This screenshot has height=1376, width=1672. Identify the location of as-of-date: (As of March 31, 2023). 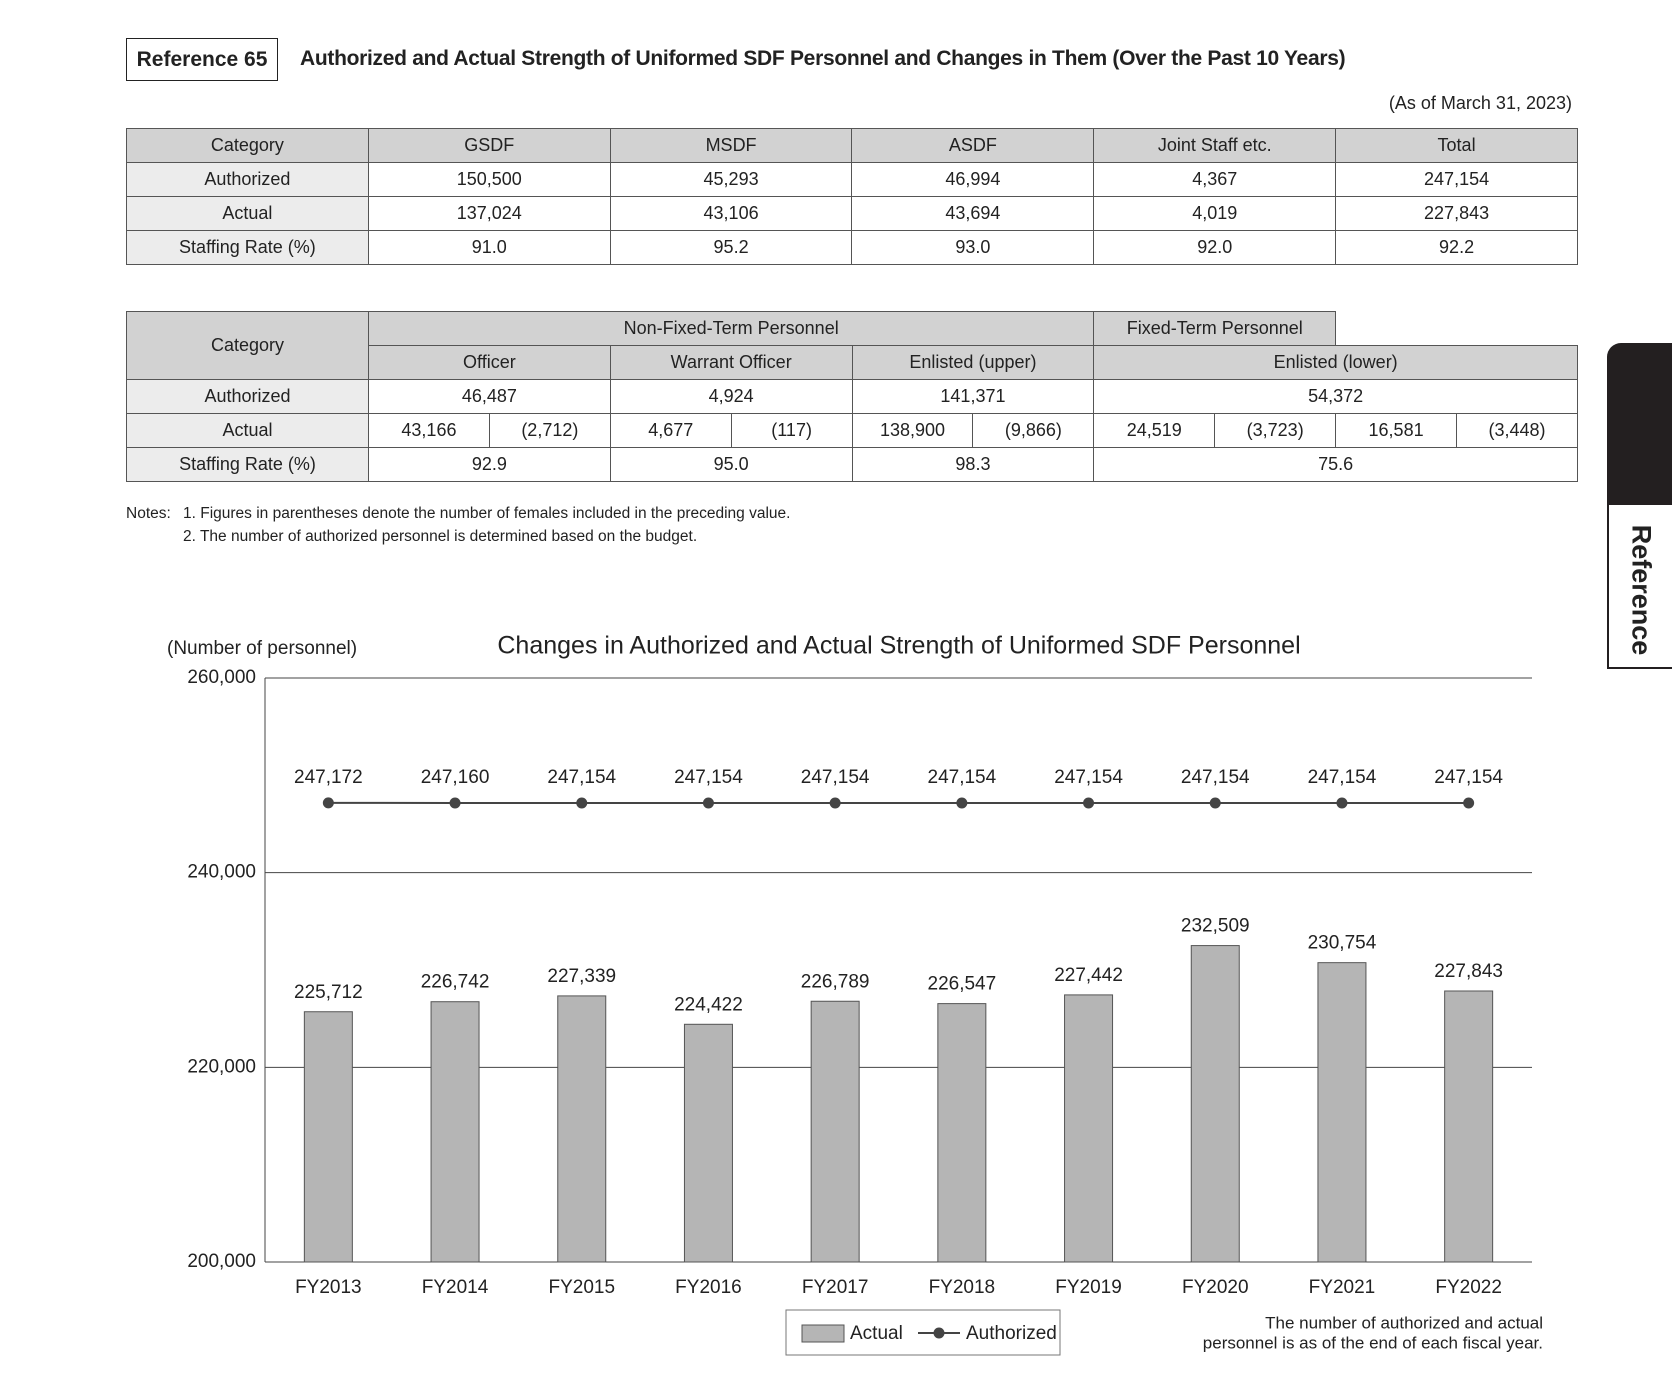
(1480, 103).